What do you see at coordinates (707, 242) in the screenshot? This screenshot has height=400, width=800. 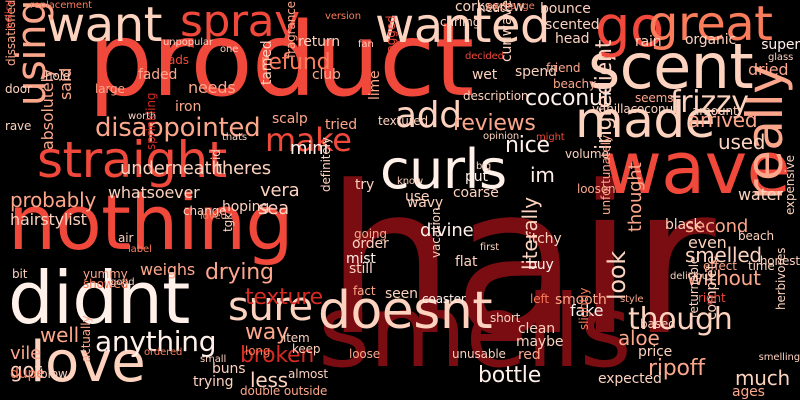 I see `word-even: even` at bounding box center [707, 242].